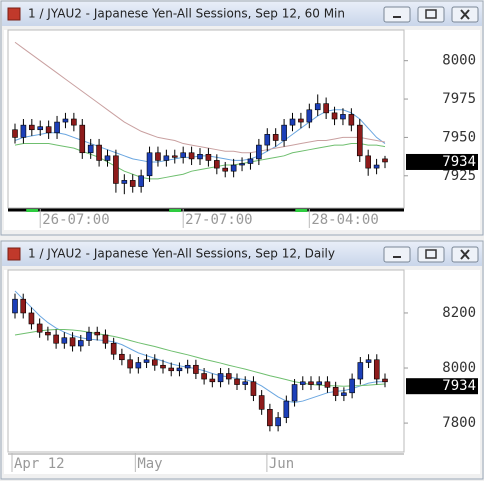 This screenshot has width=484, height=481. What do you see at coordinates (459, 313) in the screenshot?
I see `y-tick-label: 8200` at bounding box center [459, 313].